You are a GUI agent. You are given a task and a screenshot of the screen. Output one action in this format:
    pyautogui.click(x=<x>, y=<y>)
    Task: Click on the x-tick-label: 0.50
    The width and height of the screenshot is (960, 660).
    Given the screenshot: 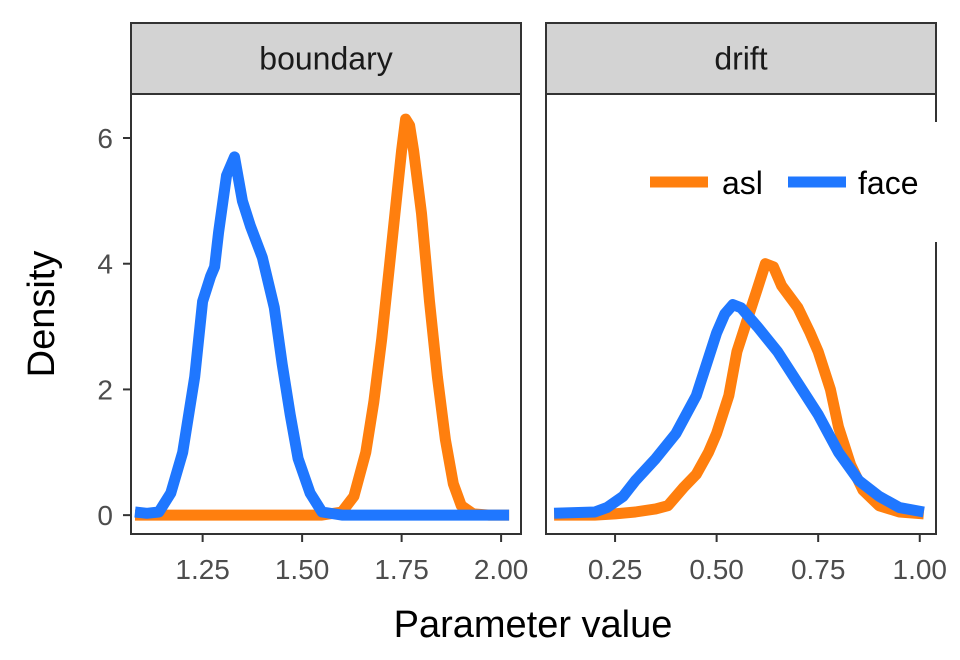 What is the action you would take?
    pyautogui.click(x=716, y=569)
    